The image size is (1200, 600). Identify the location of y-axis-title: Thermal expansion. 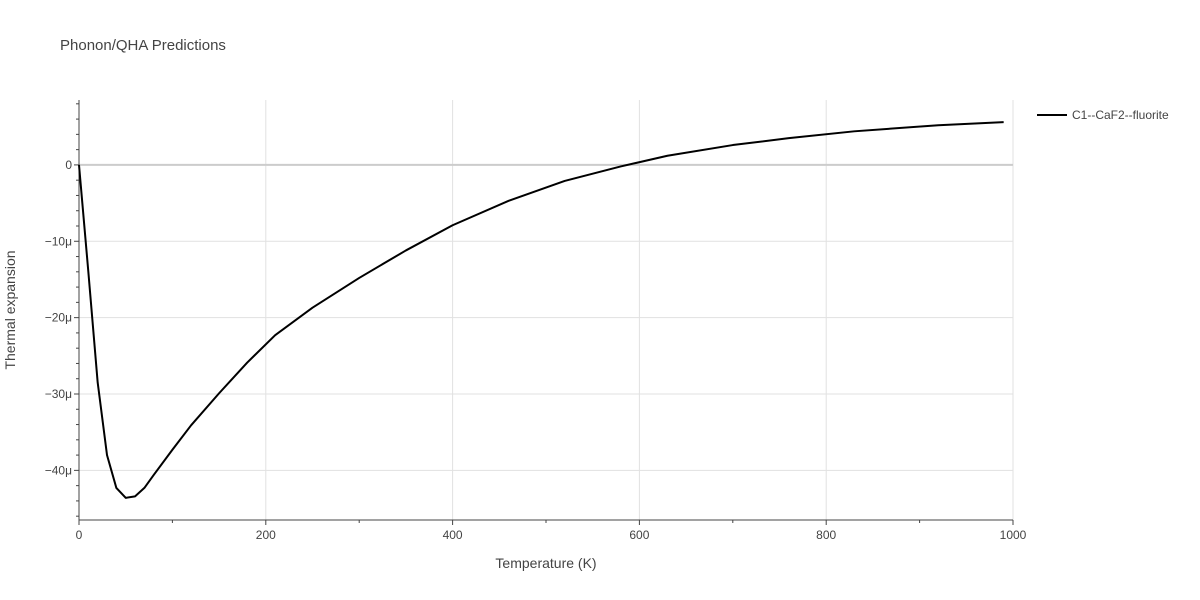
(10, 309).